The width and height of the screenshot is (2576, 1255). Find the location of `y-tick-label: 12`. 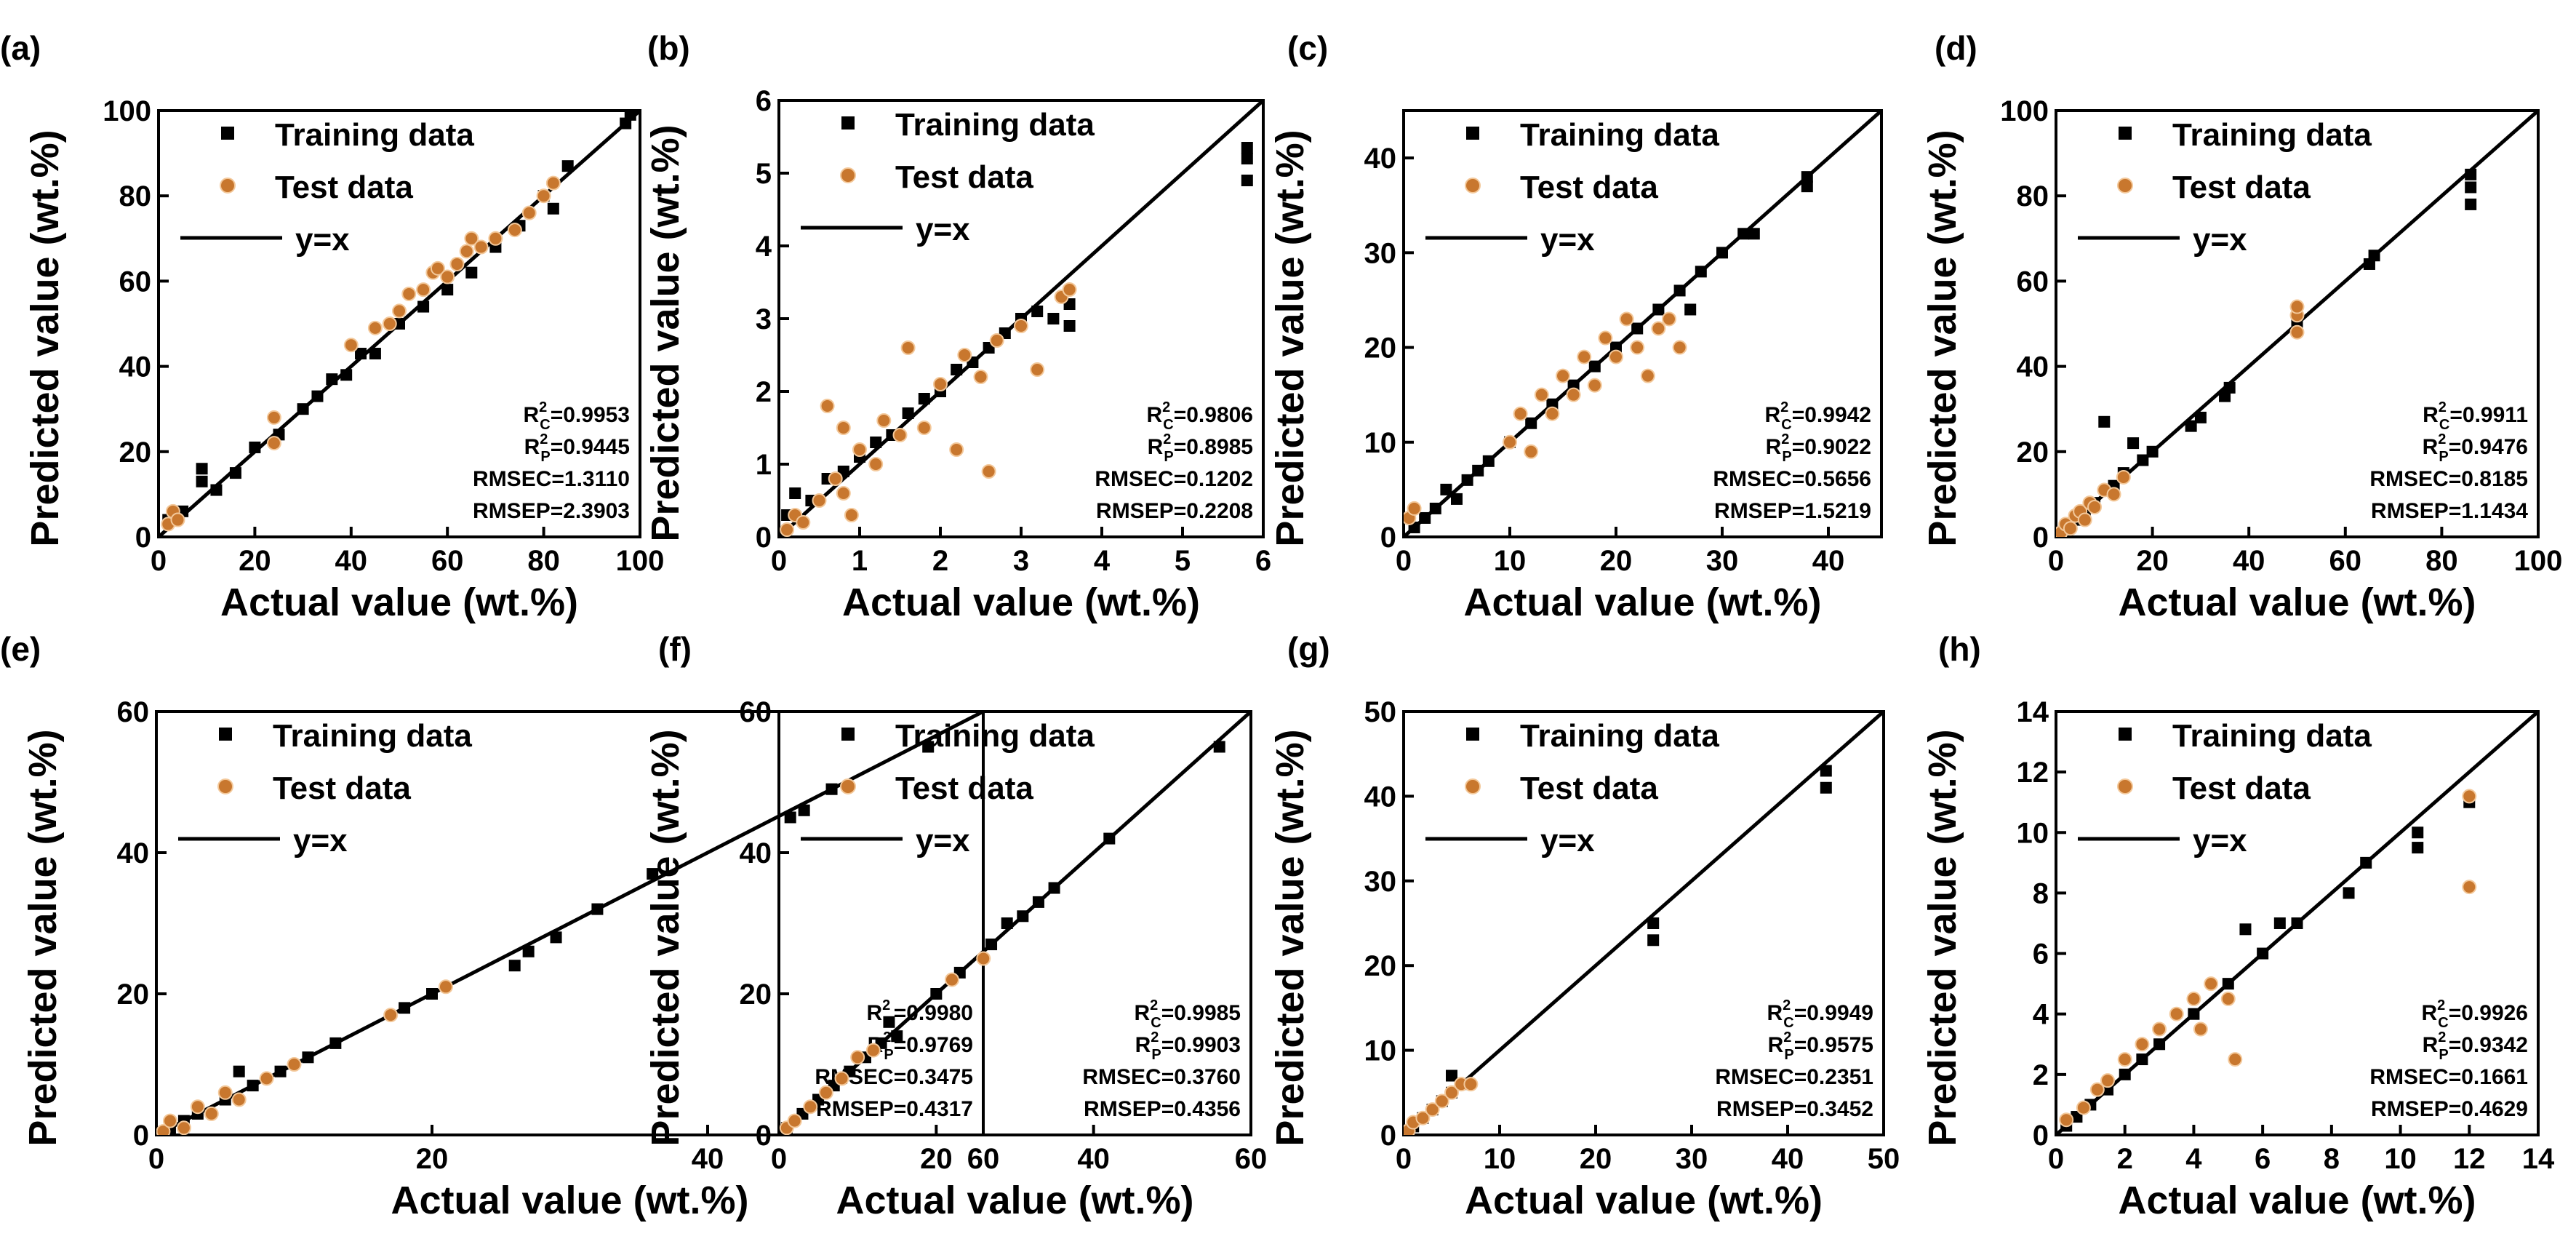

y-tick-label: 12 is located at coordinates (2033, 773).